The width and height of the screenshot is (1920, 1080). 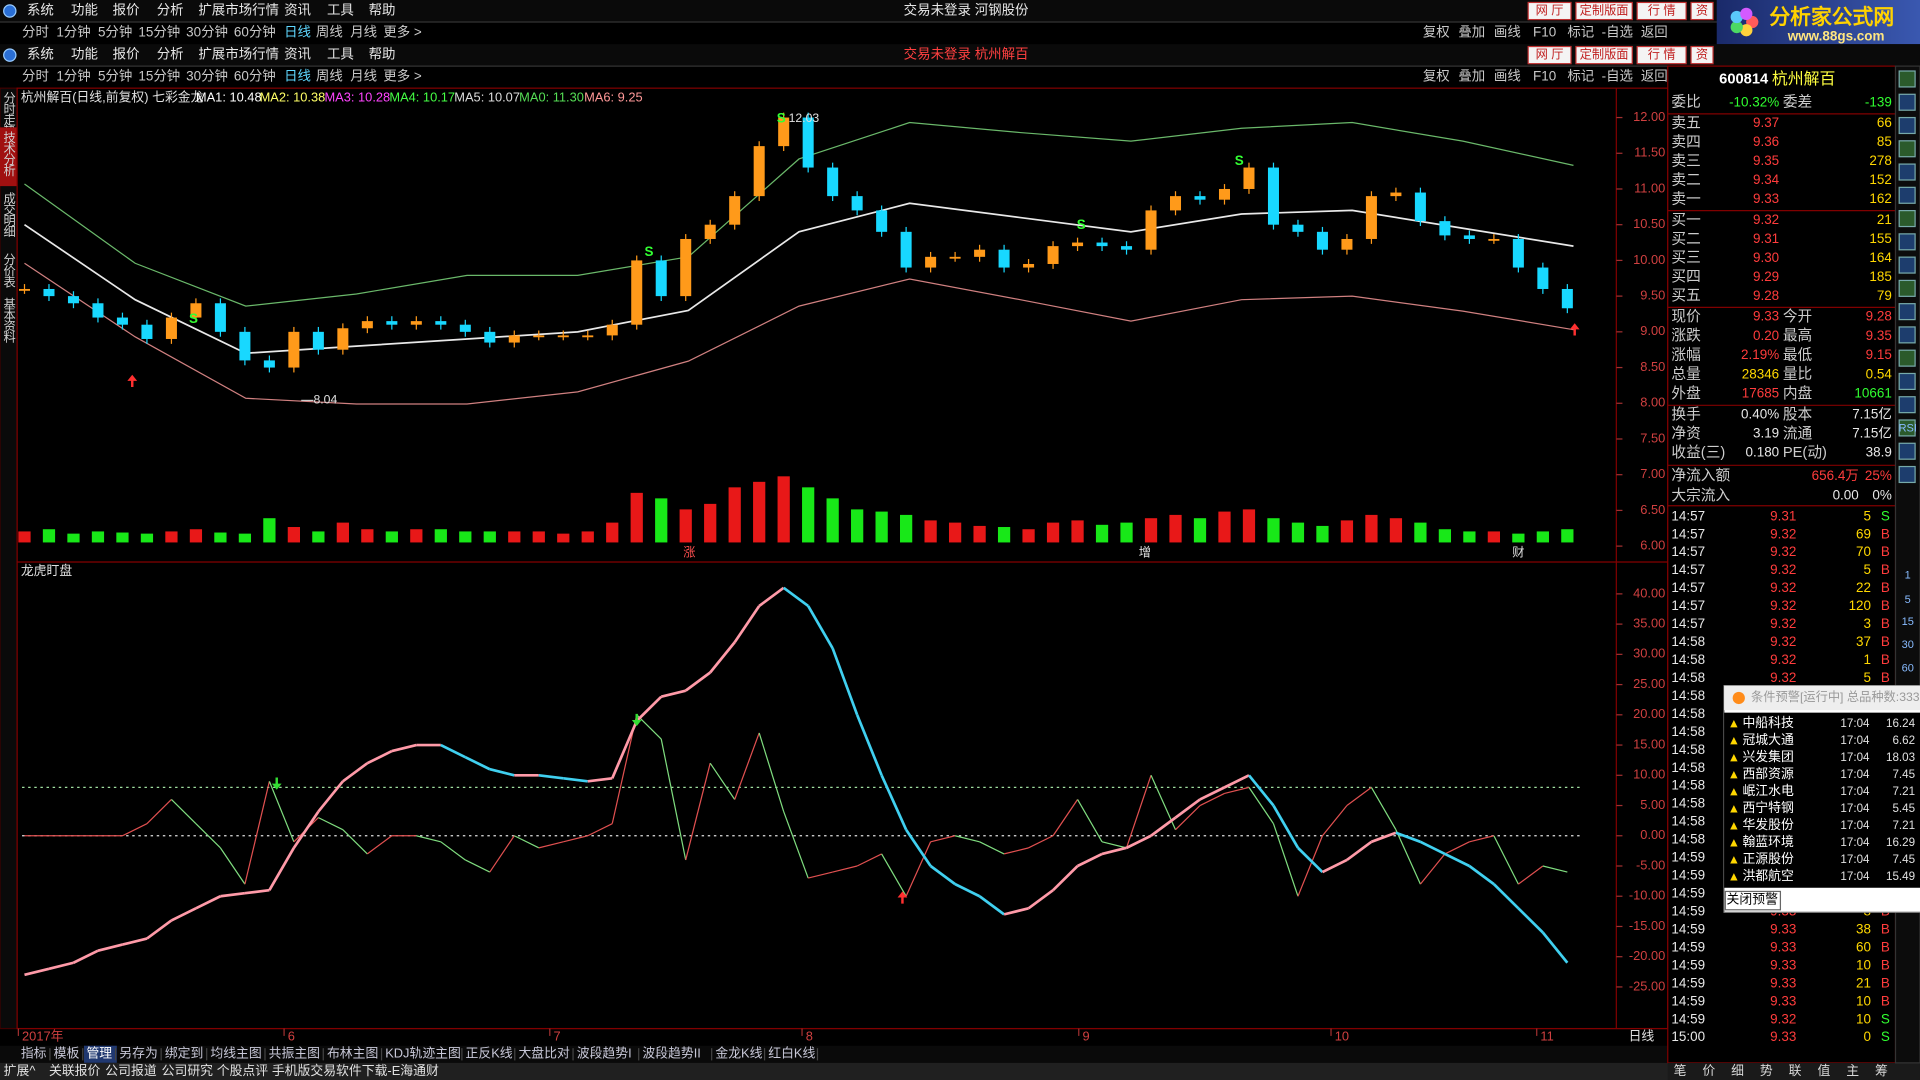 I want to click on alert-button-label: 关闭预警, so click(x=1753, y=898).